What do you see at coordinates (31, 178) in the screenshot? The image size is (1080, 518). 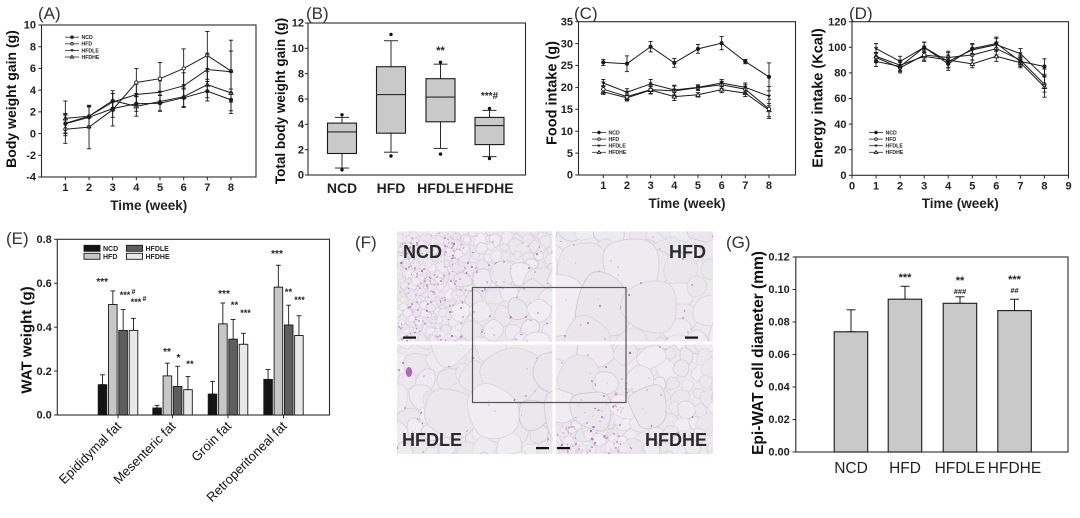 I see `svg-text: -4` at bounding box center [31, 178].